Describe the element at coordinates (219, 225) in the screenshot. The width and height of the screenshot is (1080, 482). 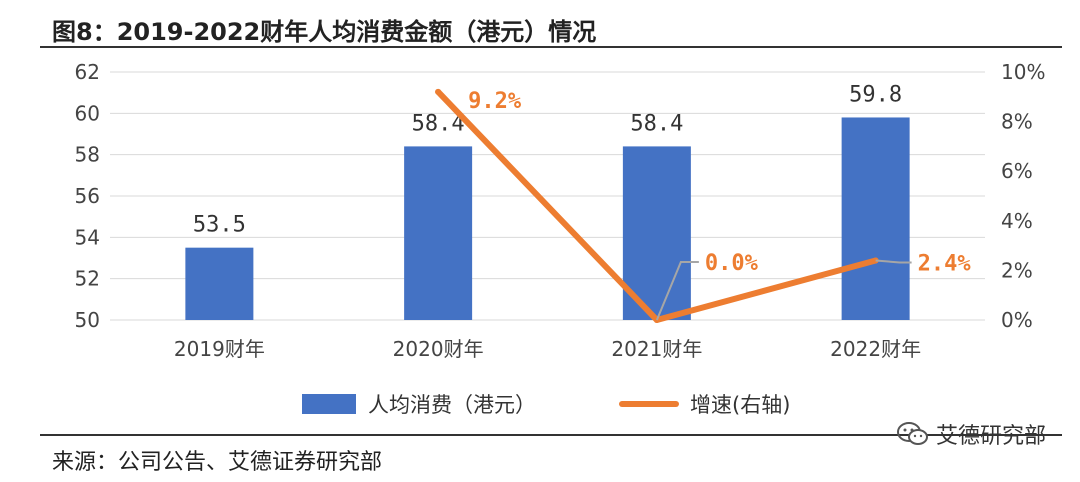
I see `bar-data-label: 53.5` at that location.